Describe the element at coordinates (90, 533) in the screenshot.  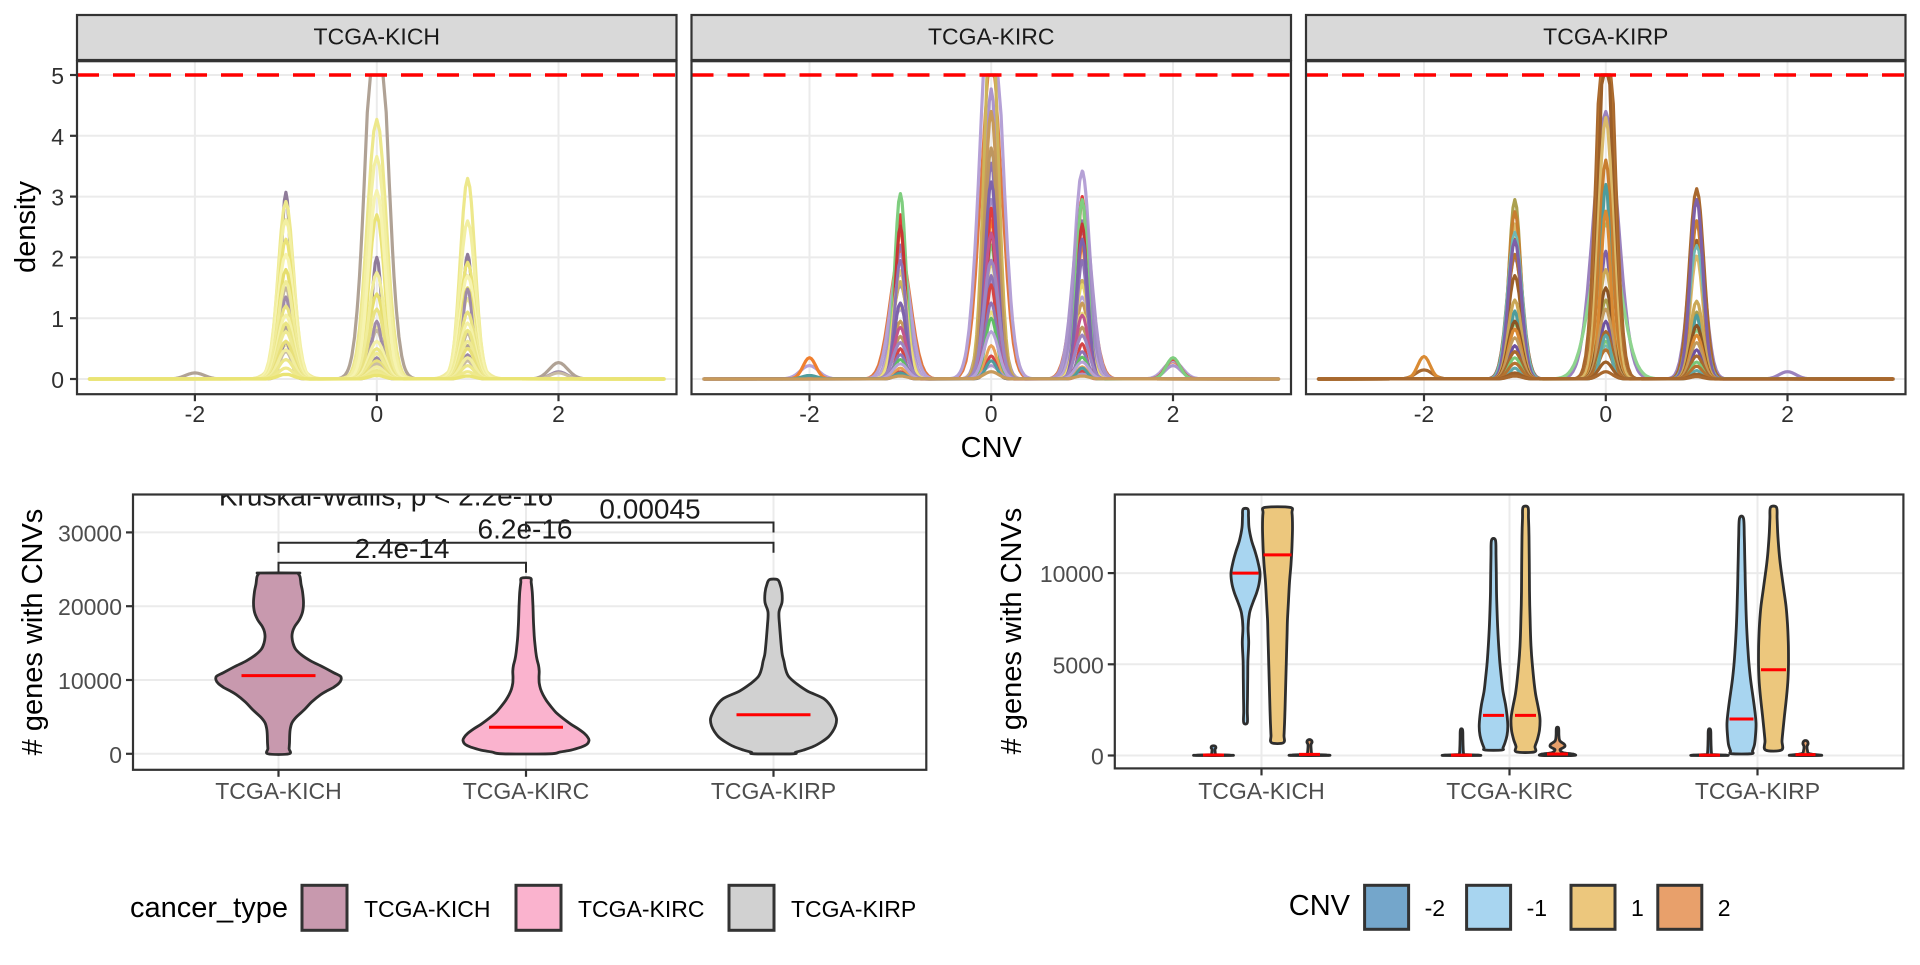
I see `svg-text: 30000` at that location.